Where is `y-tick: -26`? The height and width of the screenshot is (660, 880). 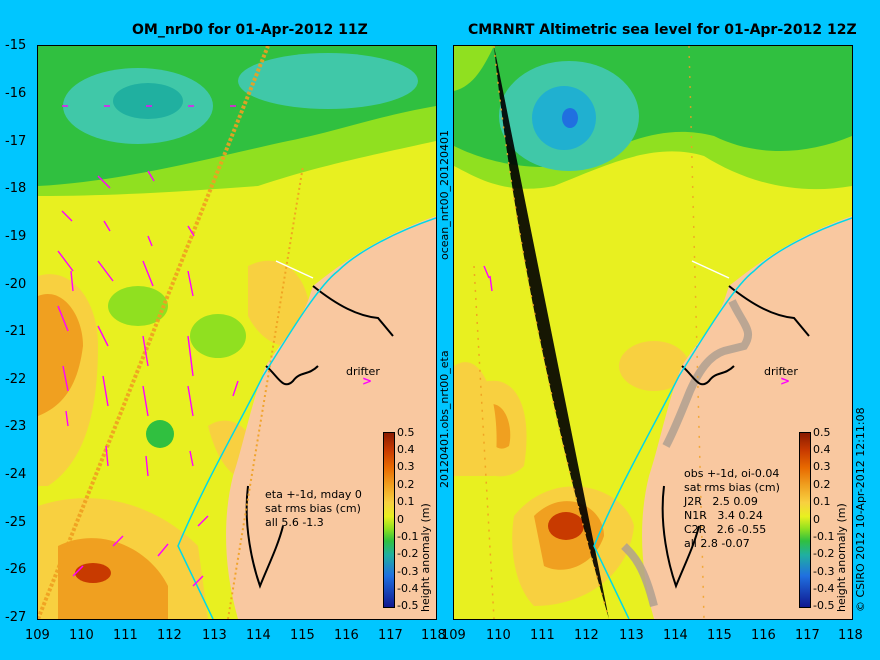 y-tick: -26 is located at coordinates (16, 569).